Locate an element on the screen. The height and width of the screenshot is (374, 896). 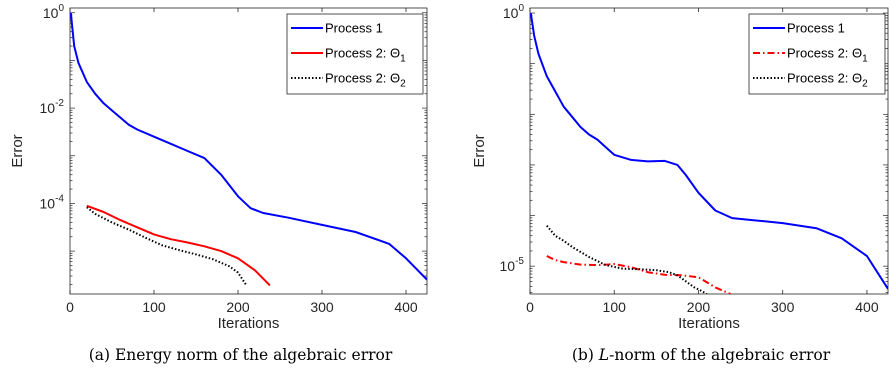
y-tick-label: 10⁻² is located at coordinates (52, 107).